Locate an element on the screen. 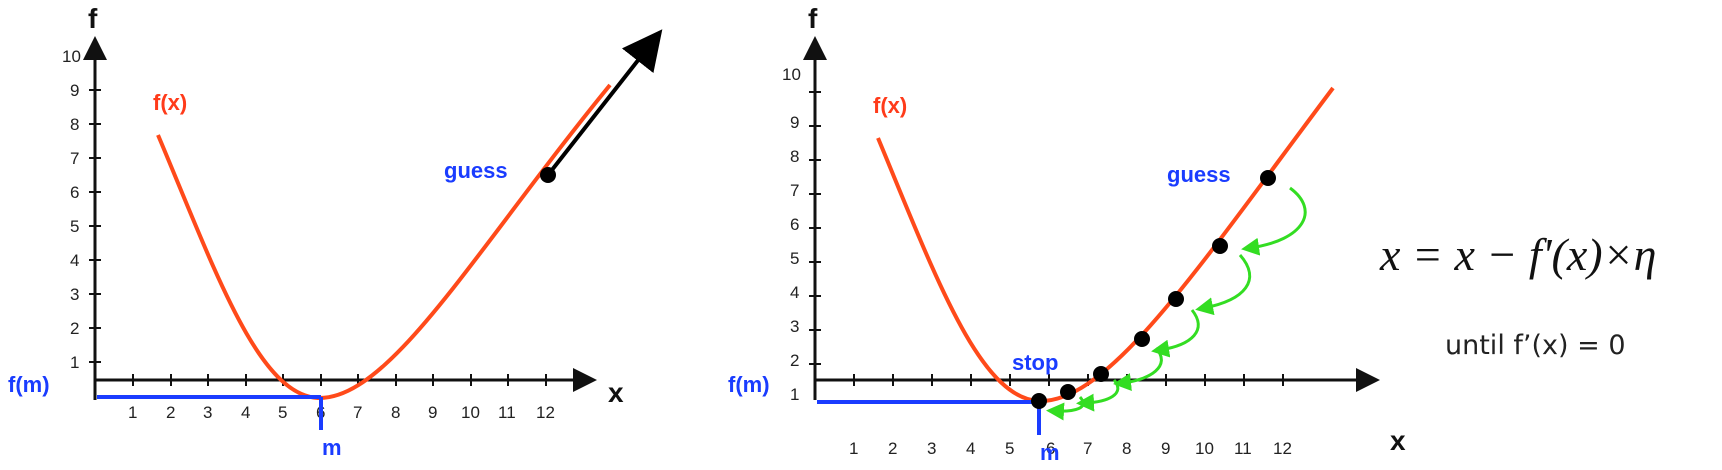 Image resolution: width=1722 pixels, height=470 pixels. right-fx-label: f(x) is located at coordinates (890, 105).